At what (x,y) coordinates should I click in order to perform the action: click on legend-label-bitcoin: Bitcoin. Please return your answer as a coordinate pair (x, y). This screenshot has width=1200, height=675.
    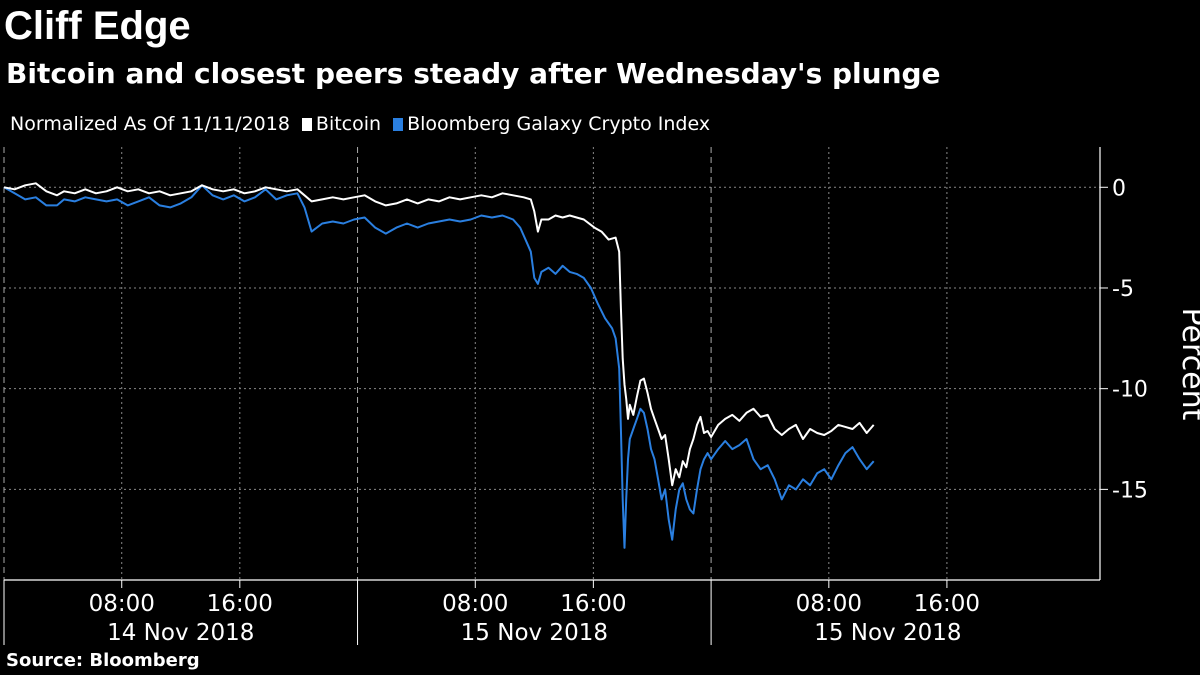
    Looking at the image, I should click on (348, 124).